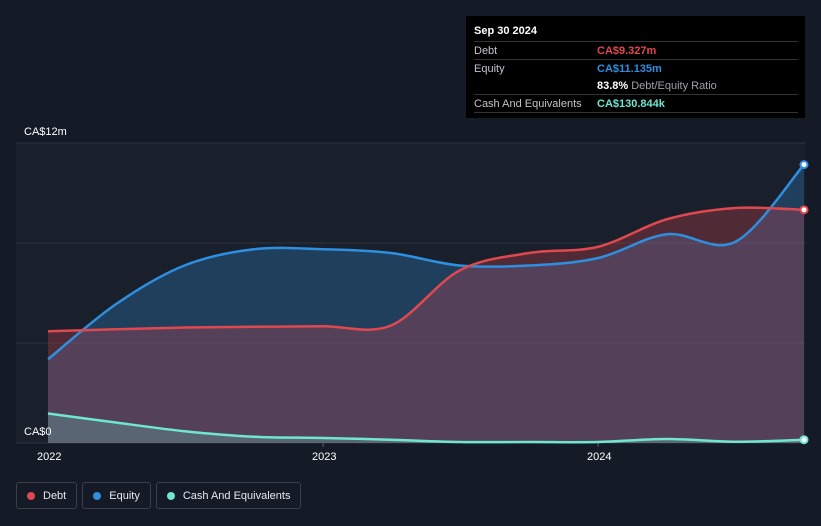  What do you see at coordinates (804, 210) in the screenshot?
I see `debt-end-point` at bounding box center [804, 210].